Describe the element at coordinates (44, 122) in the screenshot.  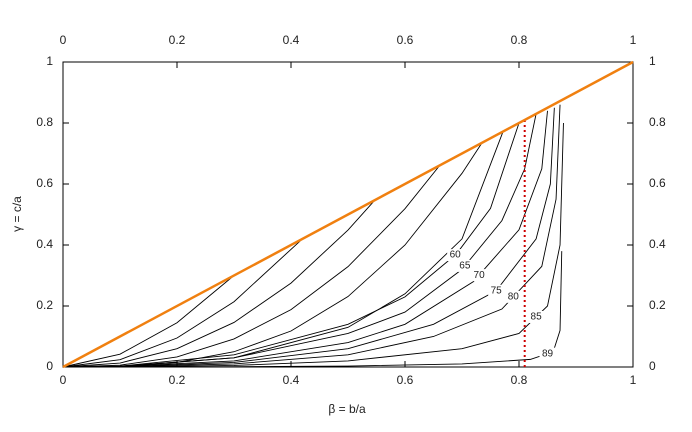
I see `y-tick-label: 0.8` at that location.